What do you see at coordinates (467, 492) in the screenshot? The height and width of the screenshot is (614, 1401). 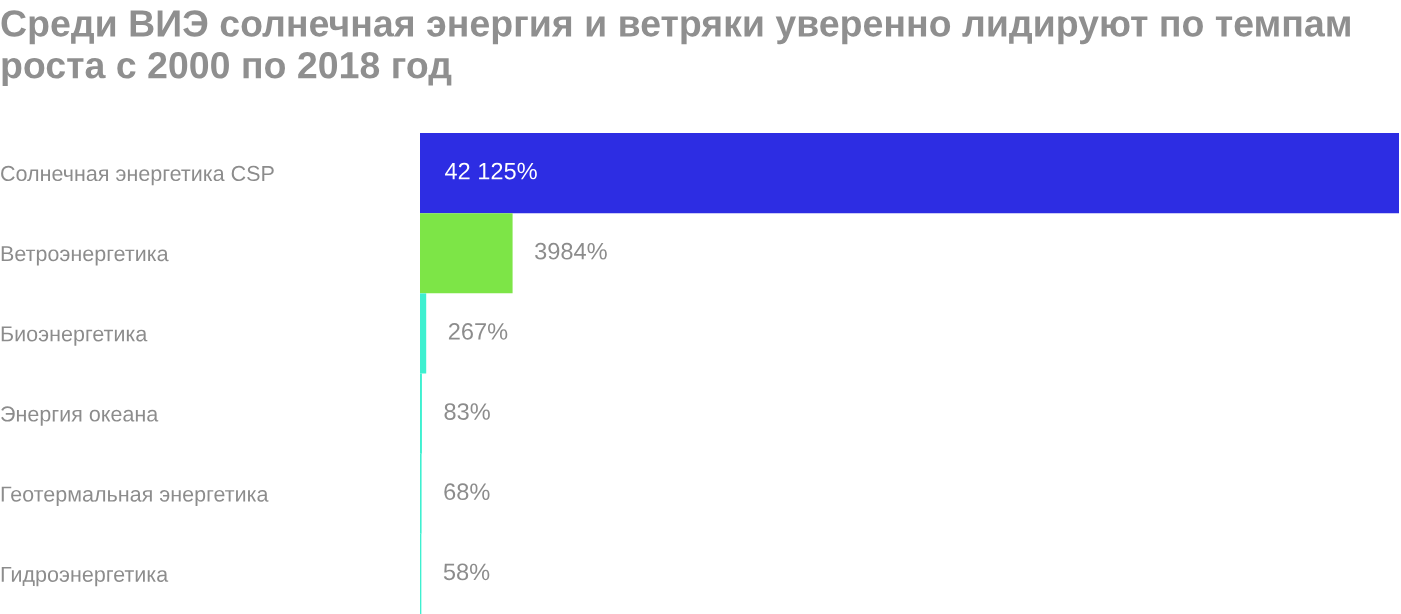 I see `data-label: 68%` at bounding box center [467, 492].